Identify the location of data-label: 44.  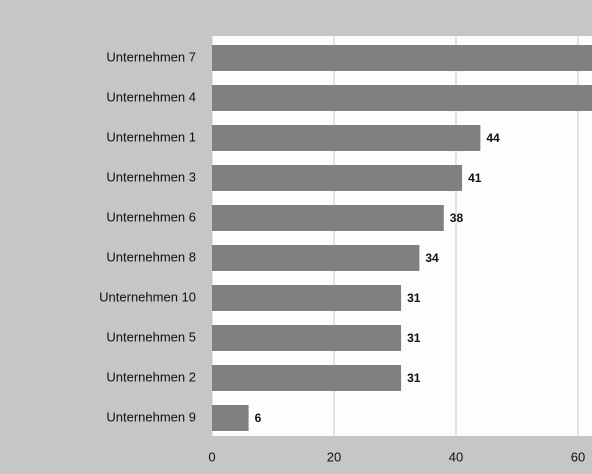
(493, 138).